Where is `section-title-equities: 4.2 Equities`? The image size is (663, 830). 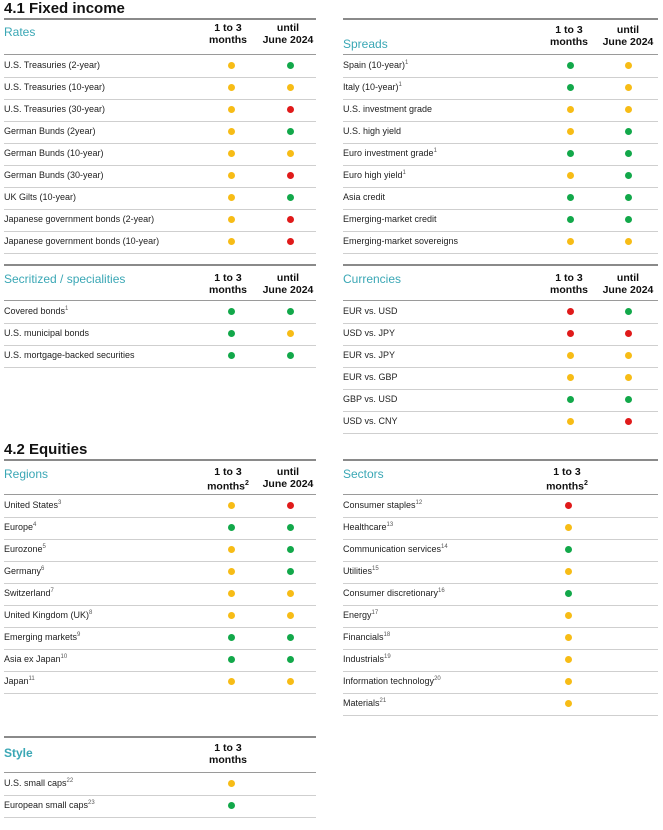 section-title-equities: 4.2 Equities is located at coordinates (46, 449).